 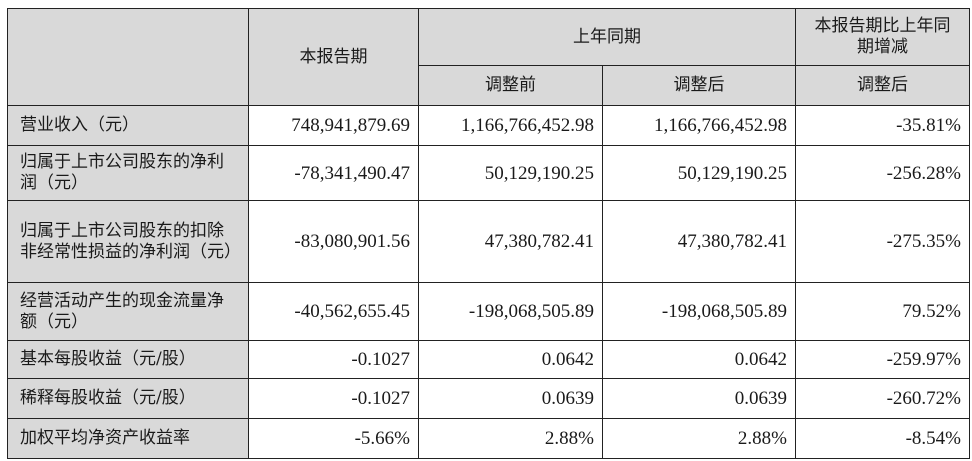 What do you see at coordinates (882, 438) in the screenshot?
I see `change-value: -8.54%` at bounding box center [882, 438].